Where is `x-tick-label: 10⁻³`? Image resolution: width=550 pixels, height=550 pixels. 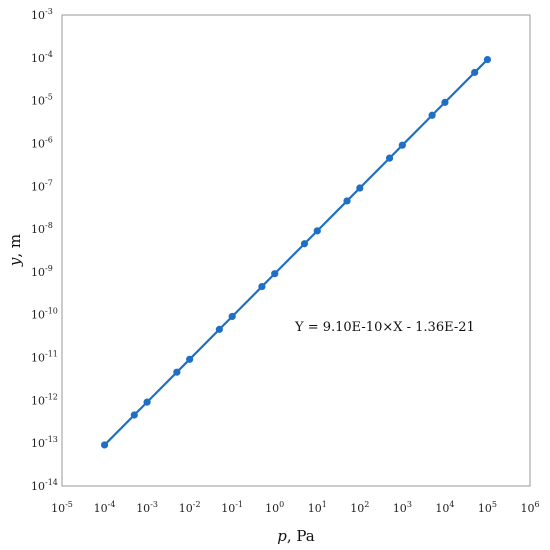
x-tick-label: 10⁻³ is located at coordinates (147, 507).